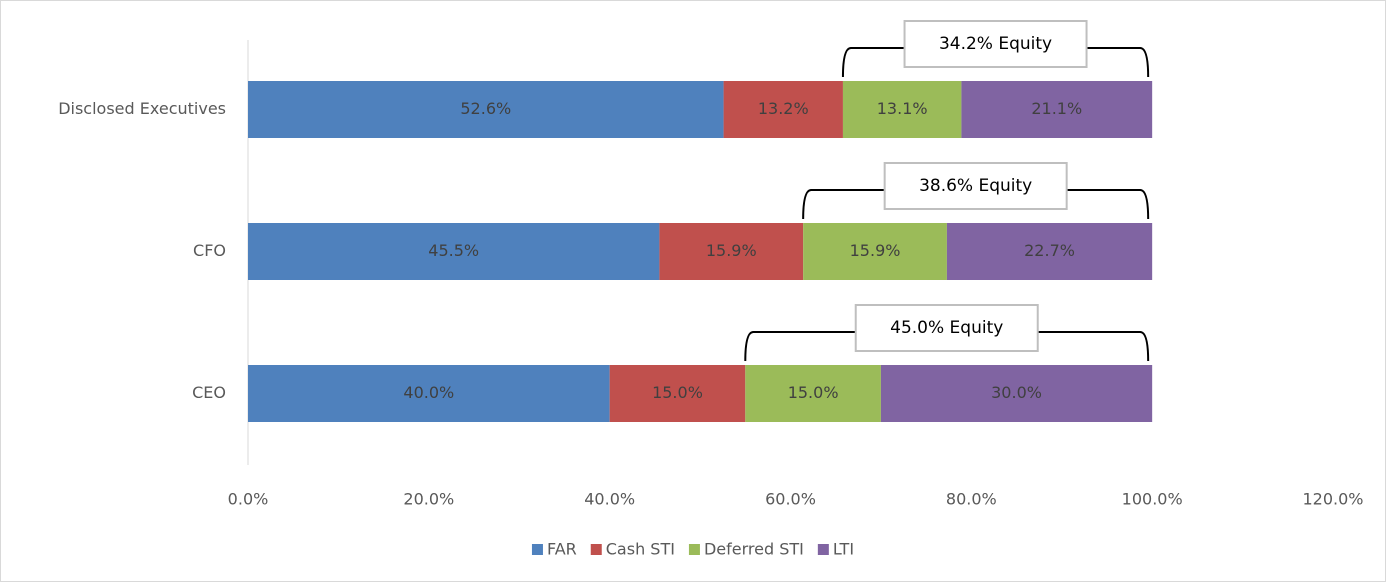 Image resolution: width=1386 pixels, height=582 pixels. Describe the element at coordinates (971, 499) in the screenshot. I see `x-tick-label: 80.0%` at that location.